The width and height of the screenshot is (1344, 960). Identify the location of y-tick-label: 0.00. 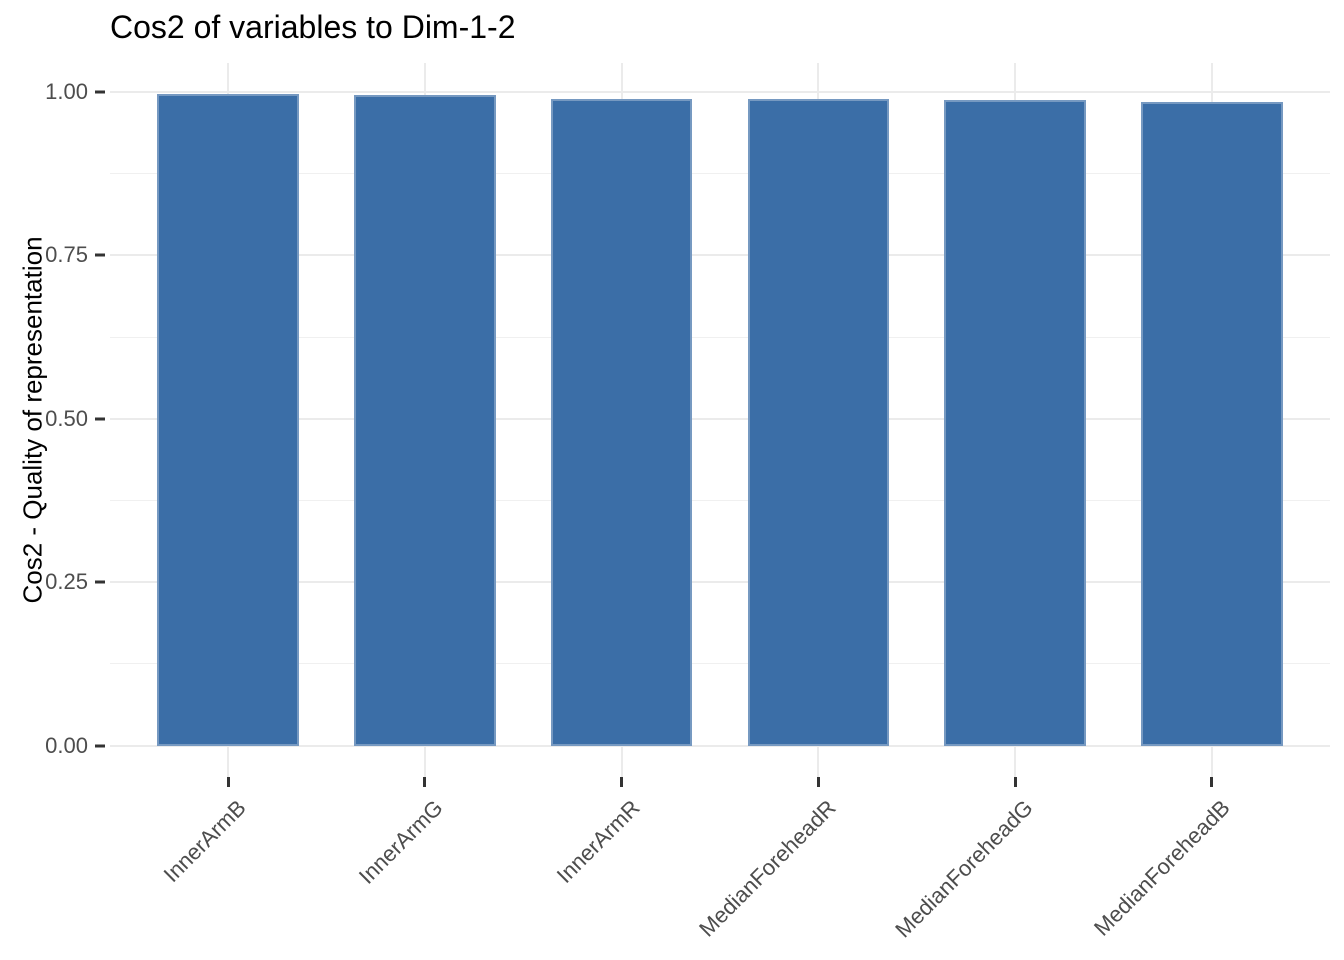
(66, 745).